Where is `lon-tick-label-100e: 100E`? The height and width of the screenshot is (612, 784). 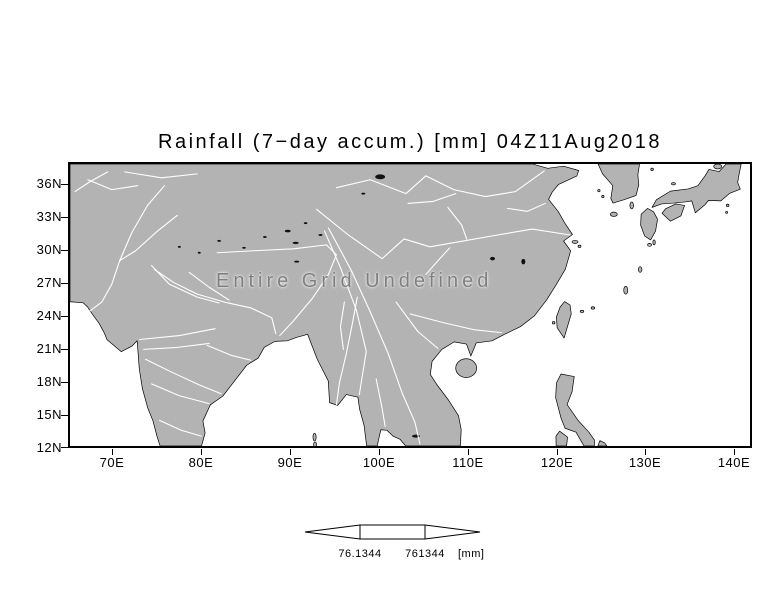
lon-tick-label-100e: 100E is located at coordinates (379, 462).